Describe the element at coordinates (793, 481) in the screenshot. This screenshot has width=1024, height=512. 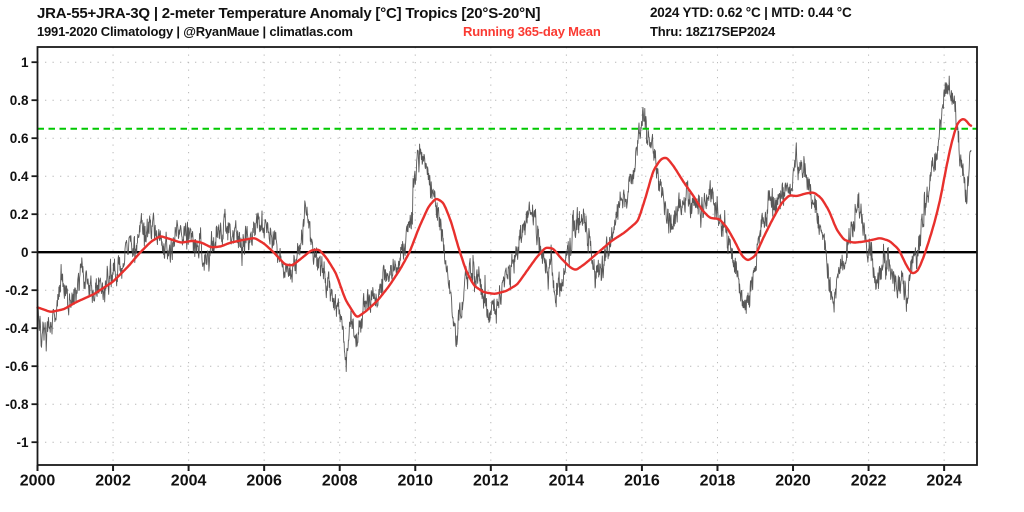
I see `x-tick-label: 2020` at that location.